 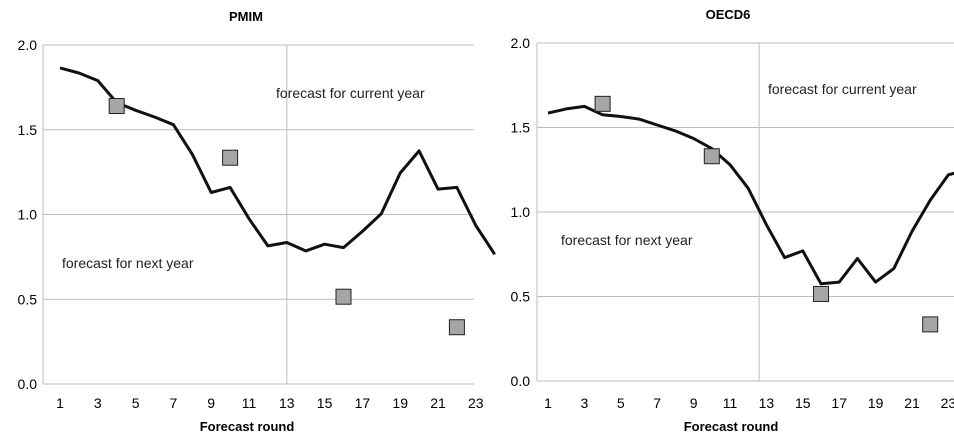 I want to click on chart-title: OECD6, so click(x=728, y=14).